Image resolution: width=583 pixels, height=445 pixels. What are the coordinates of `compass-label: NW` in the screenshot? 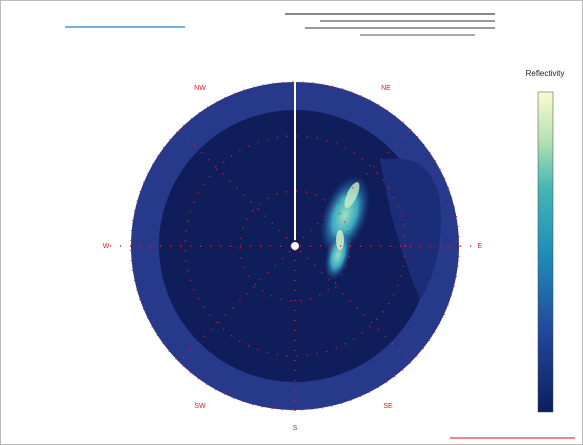 It's located at (200, 88).